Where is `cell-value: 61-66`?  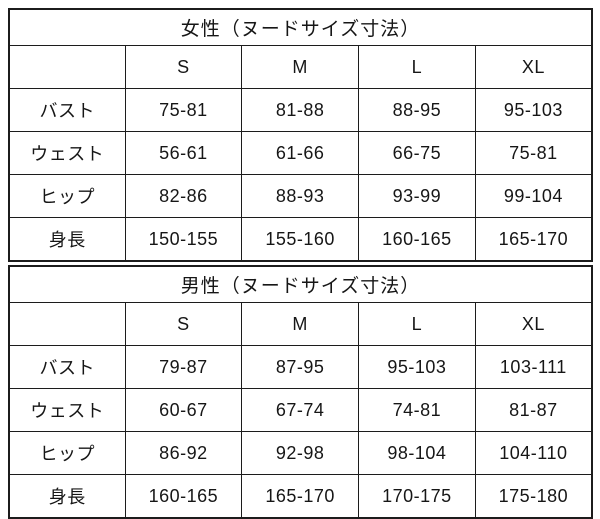
cell-value: 61-66 is located at coordinates (300, 153).